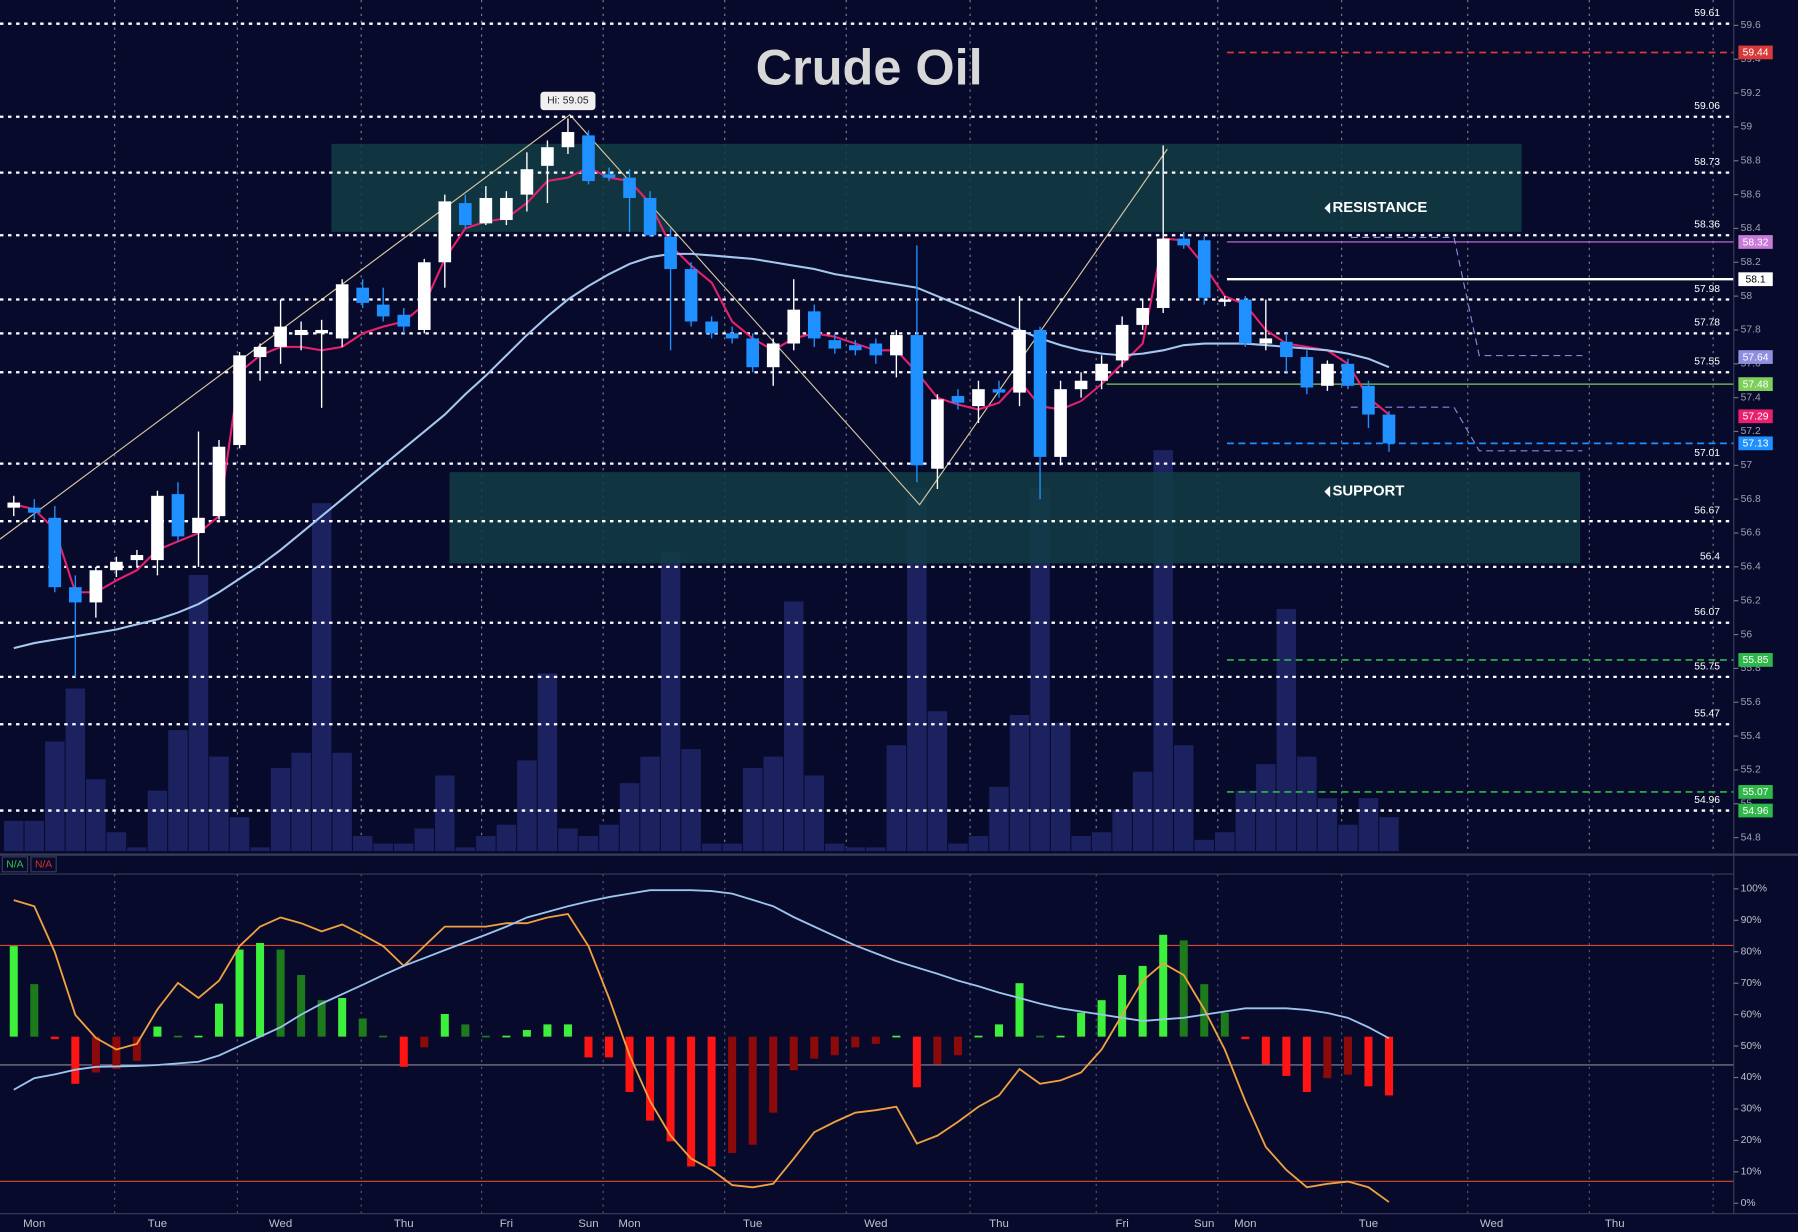  Describe the element at coordinates (1751, 194) in the screenshot. I see `y-tick-label: 58.6` at that location.